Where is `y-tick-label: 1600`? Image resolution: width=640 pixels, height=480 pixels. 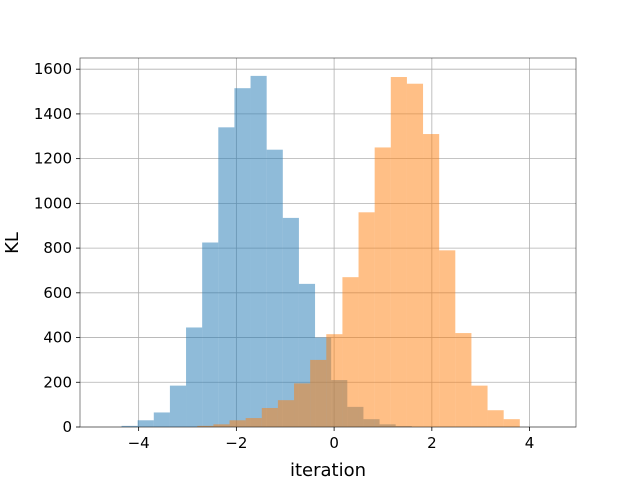 y-tick-label: 1600 is located at coordinates (53, 69).